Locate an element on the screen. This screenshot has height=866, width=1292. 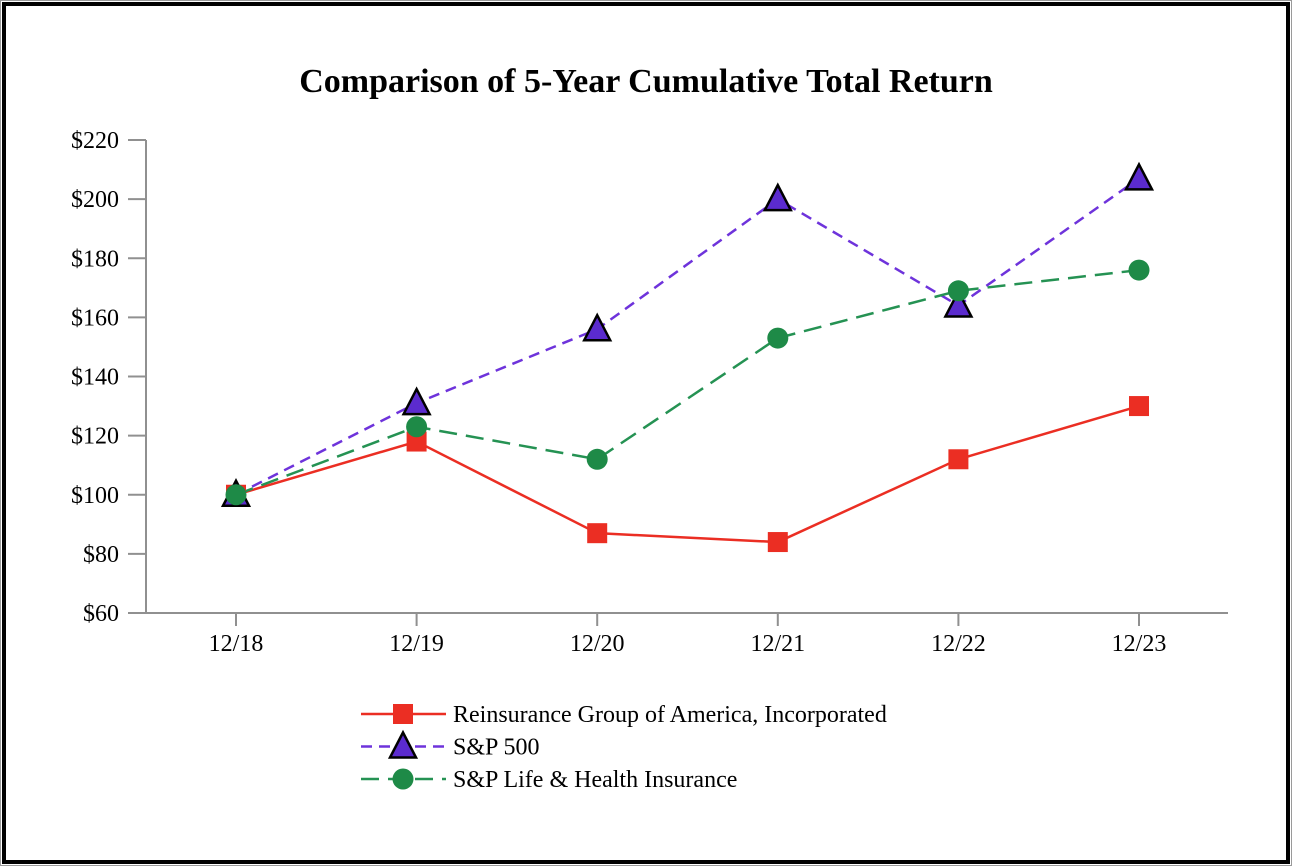
x-tick-label: 12/18 is located at coordinates (236, 644).